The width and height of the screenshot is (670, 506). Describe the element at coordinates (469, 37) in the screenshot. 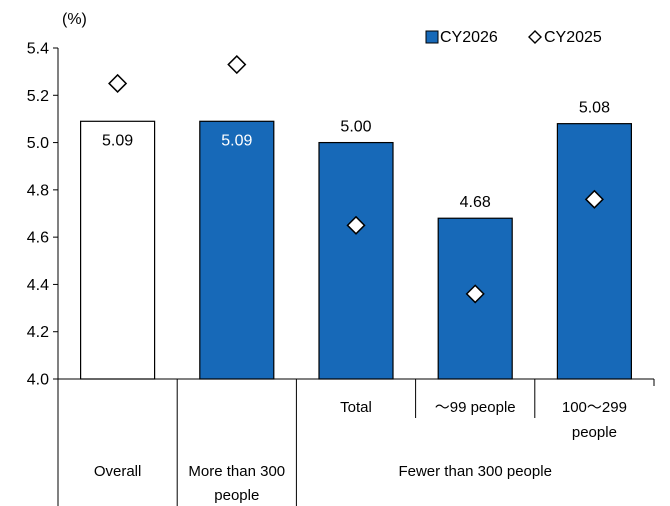

I see `legend-label-cy2026: CY2026` at that location.